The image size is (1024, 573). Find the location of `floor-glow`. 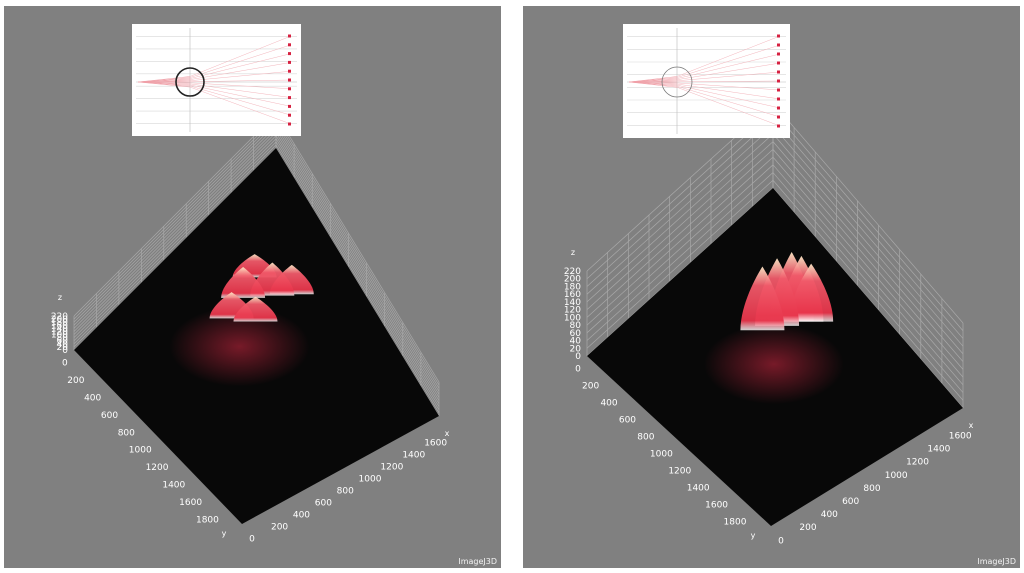

floor-glow is located at coordinates (239, 346).